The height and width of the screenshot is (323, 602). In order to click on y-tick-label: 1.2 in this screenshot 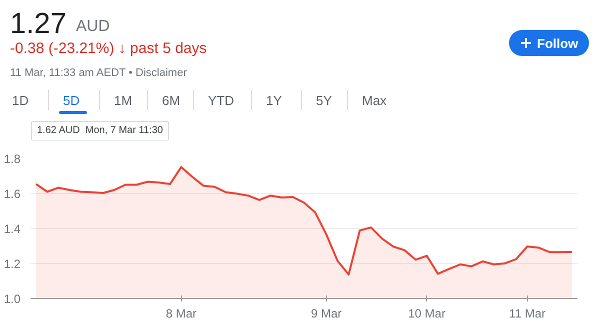, I will do `click(12, 264)`.